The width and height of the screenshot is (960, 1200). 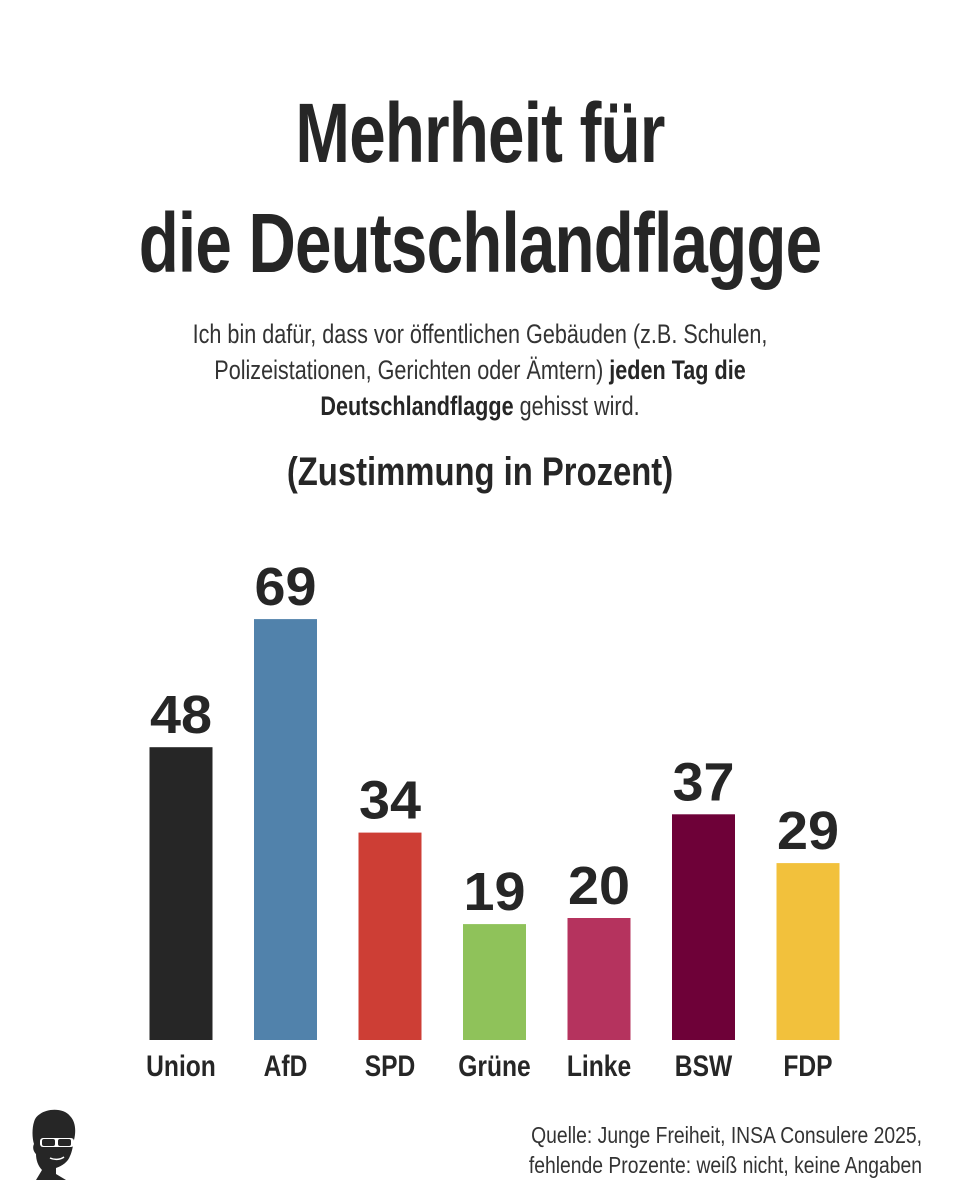 I want to click on chart-title: Mehrheit für die Deutschlandflagge, so click(x=480, y=188).